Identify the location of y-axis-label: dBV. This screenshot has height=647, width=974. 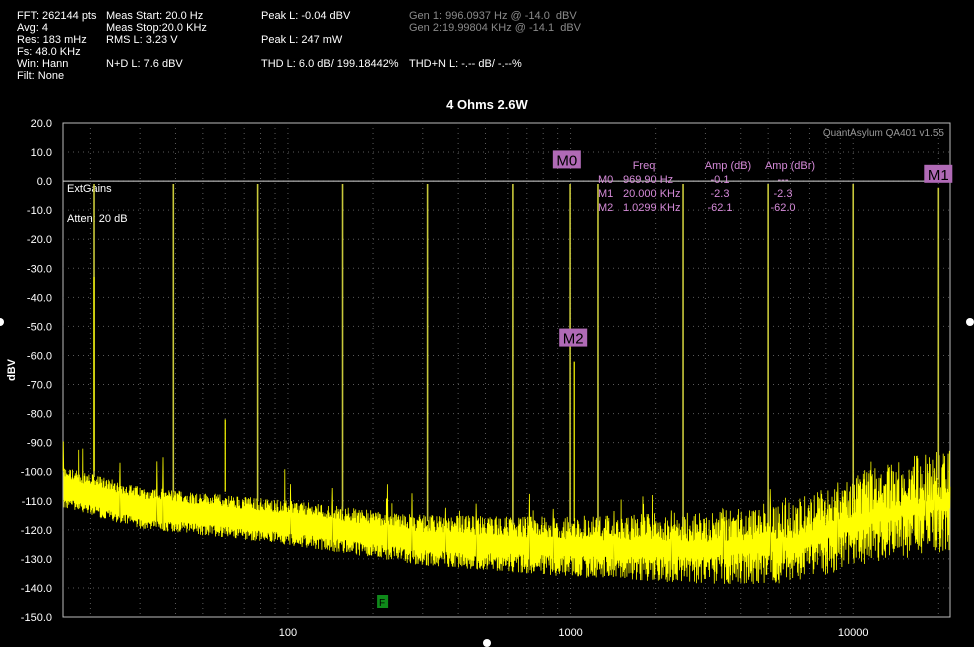
(12, 369).